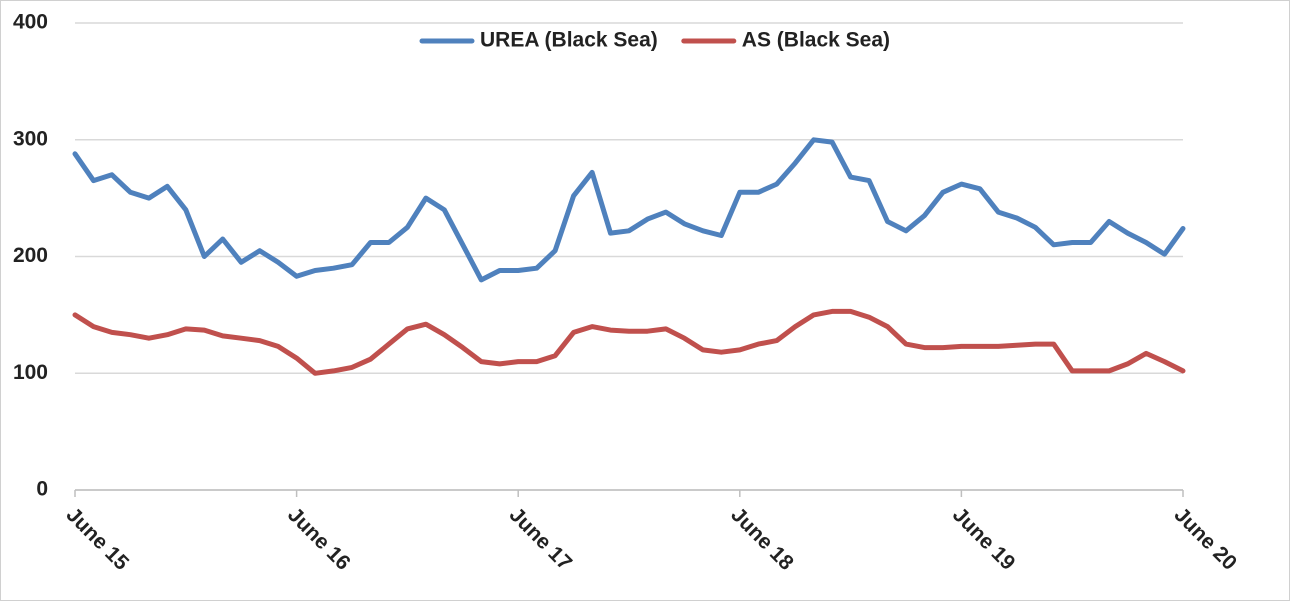 The height and width of the screenshot is (601, 1290). Describe the element at coordinates (30, 22) in the screenshot. I see `y-tick-label: 400` at that location.